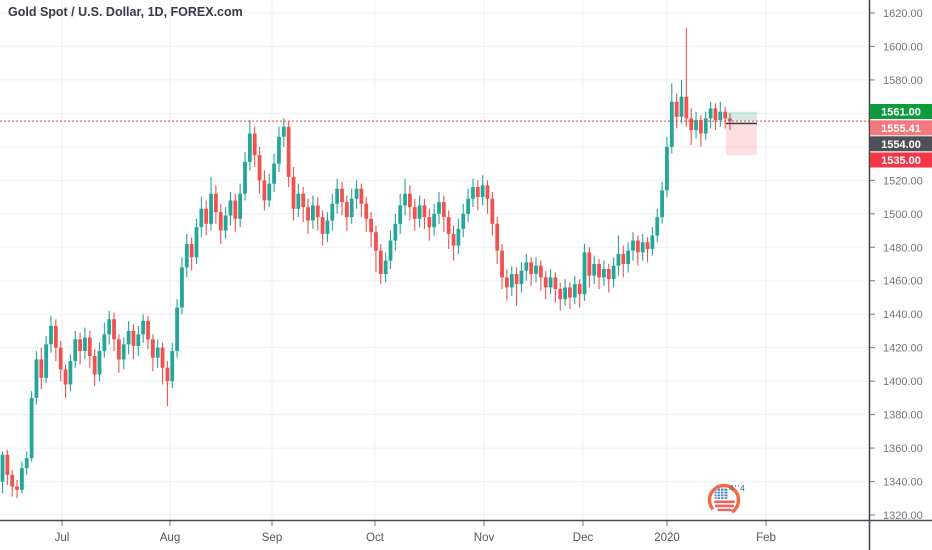 The height and width of the screenshot is (550, 932). What do you see at coordinates (903, 416) in the screenshot?
I see `price-tick-label: 1380.00` at bounding box center [903, 416].